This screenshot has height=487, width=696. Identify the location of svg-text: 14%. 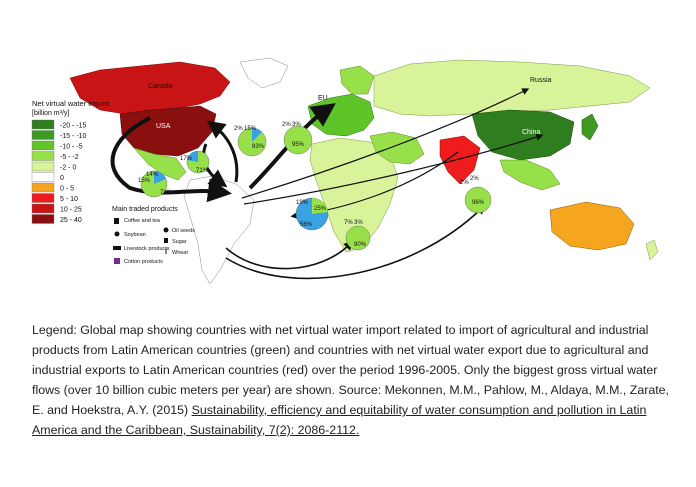
(152, 175).